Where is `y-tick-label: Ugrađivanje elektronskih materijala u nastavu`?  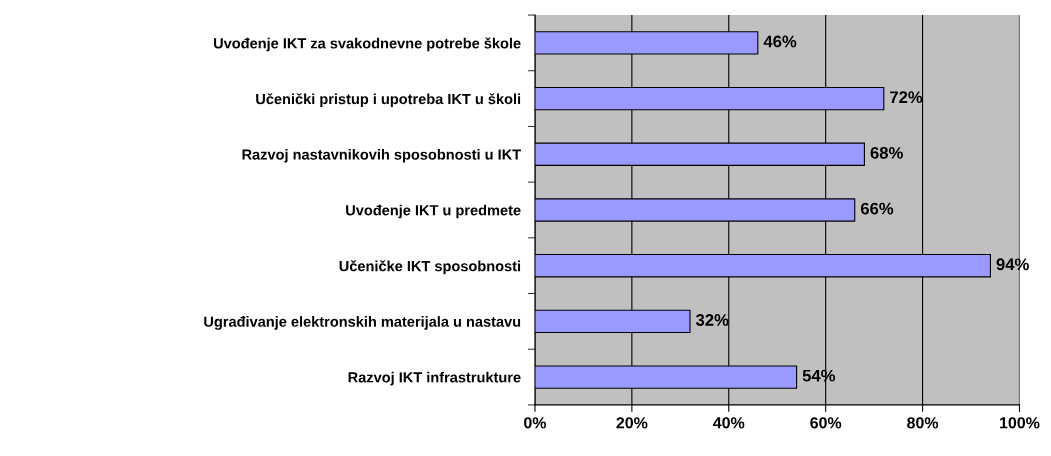 y-tick-label: Ugrađivanje elektronskih materijala u nastavu is located at coordinates (362, 323).